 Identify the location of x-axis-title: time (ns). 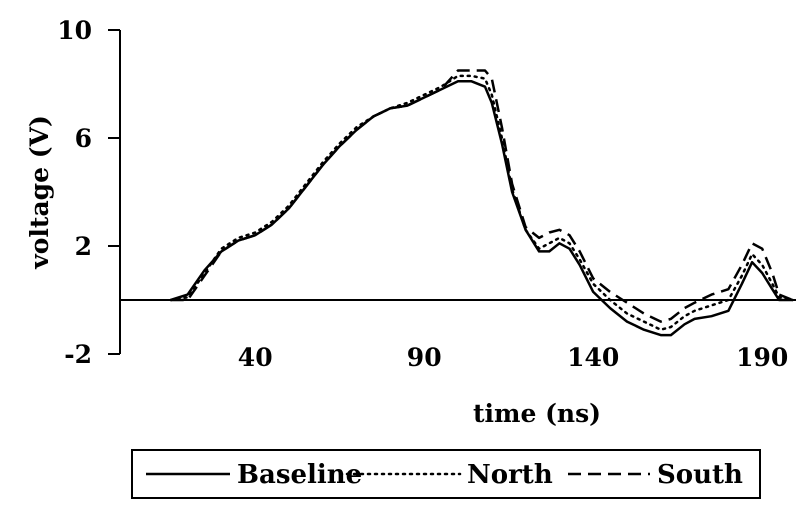
(537, 413).